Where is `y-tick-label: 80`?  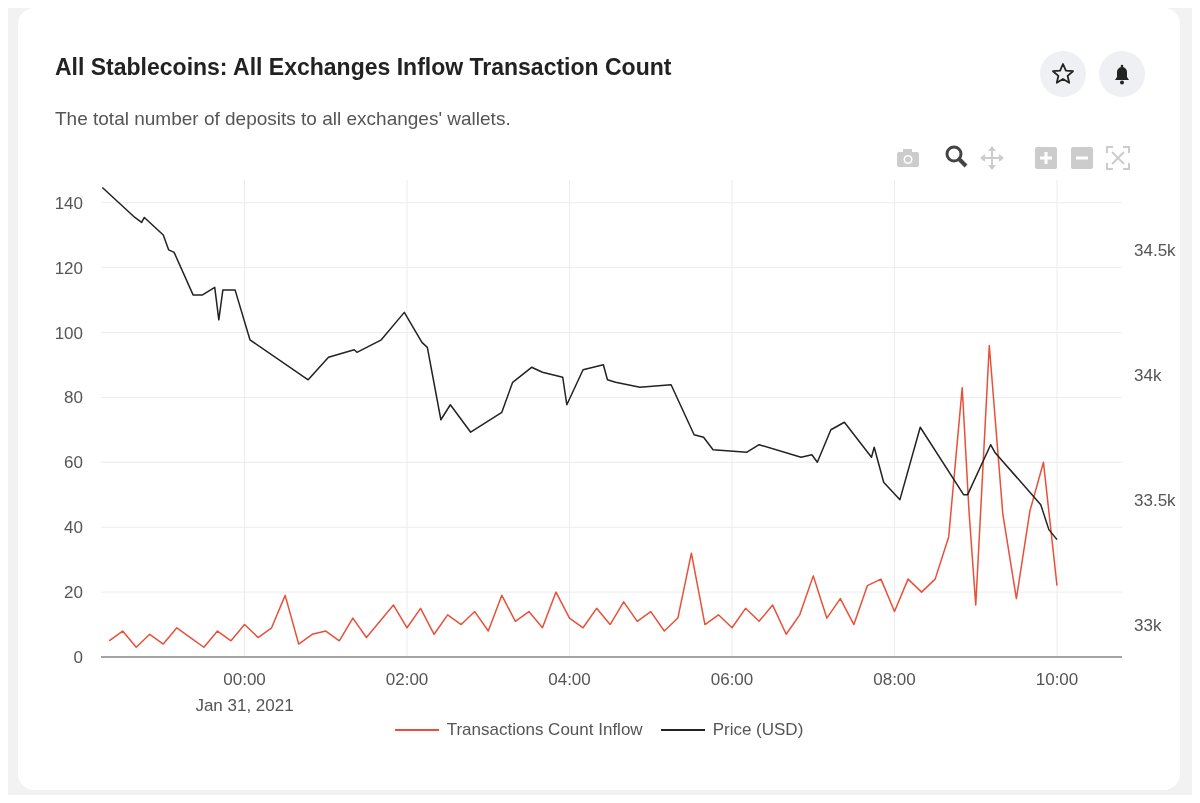 y-tick-label: 80 is located at coordinates (73, 398).